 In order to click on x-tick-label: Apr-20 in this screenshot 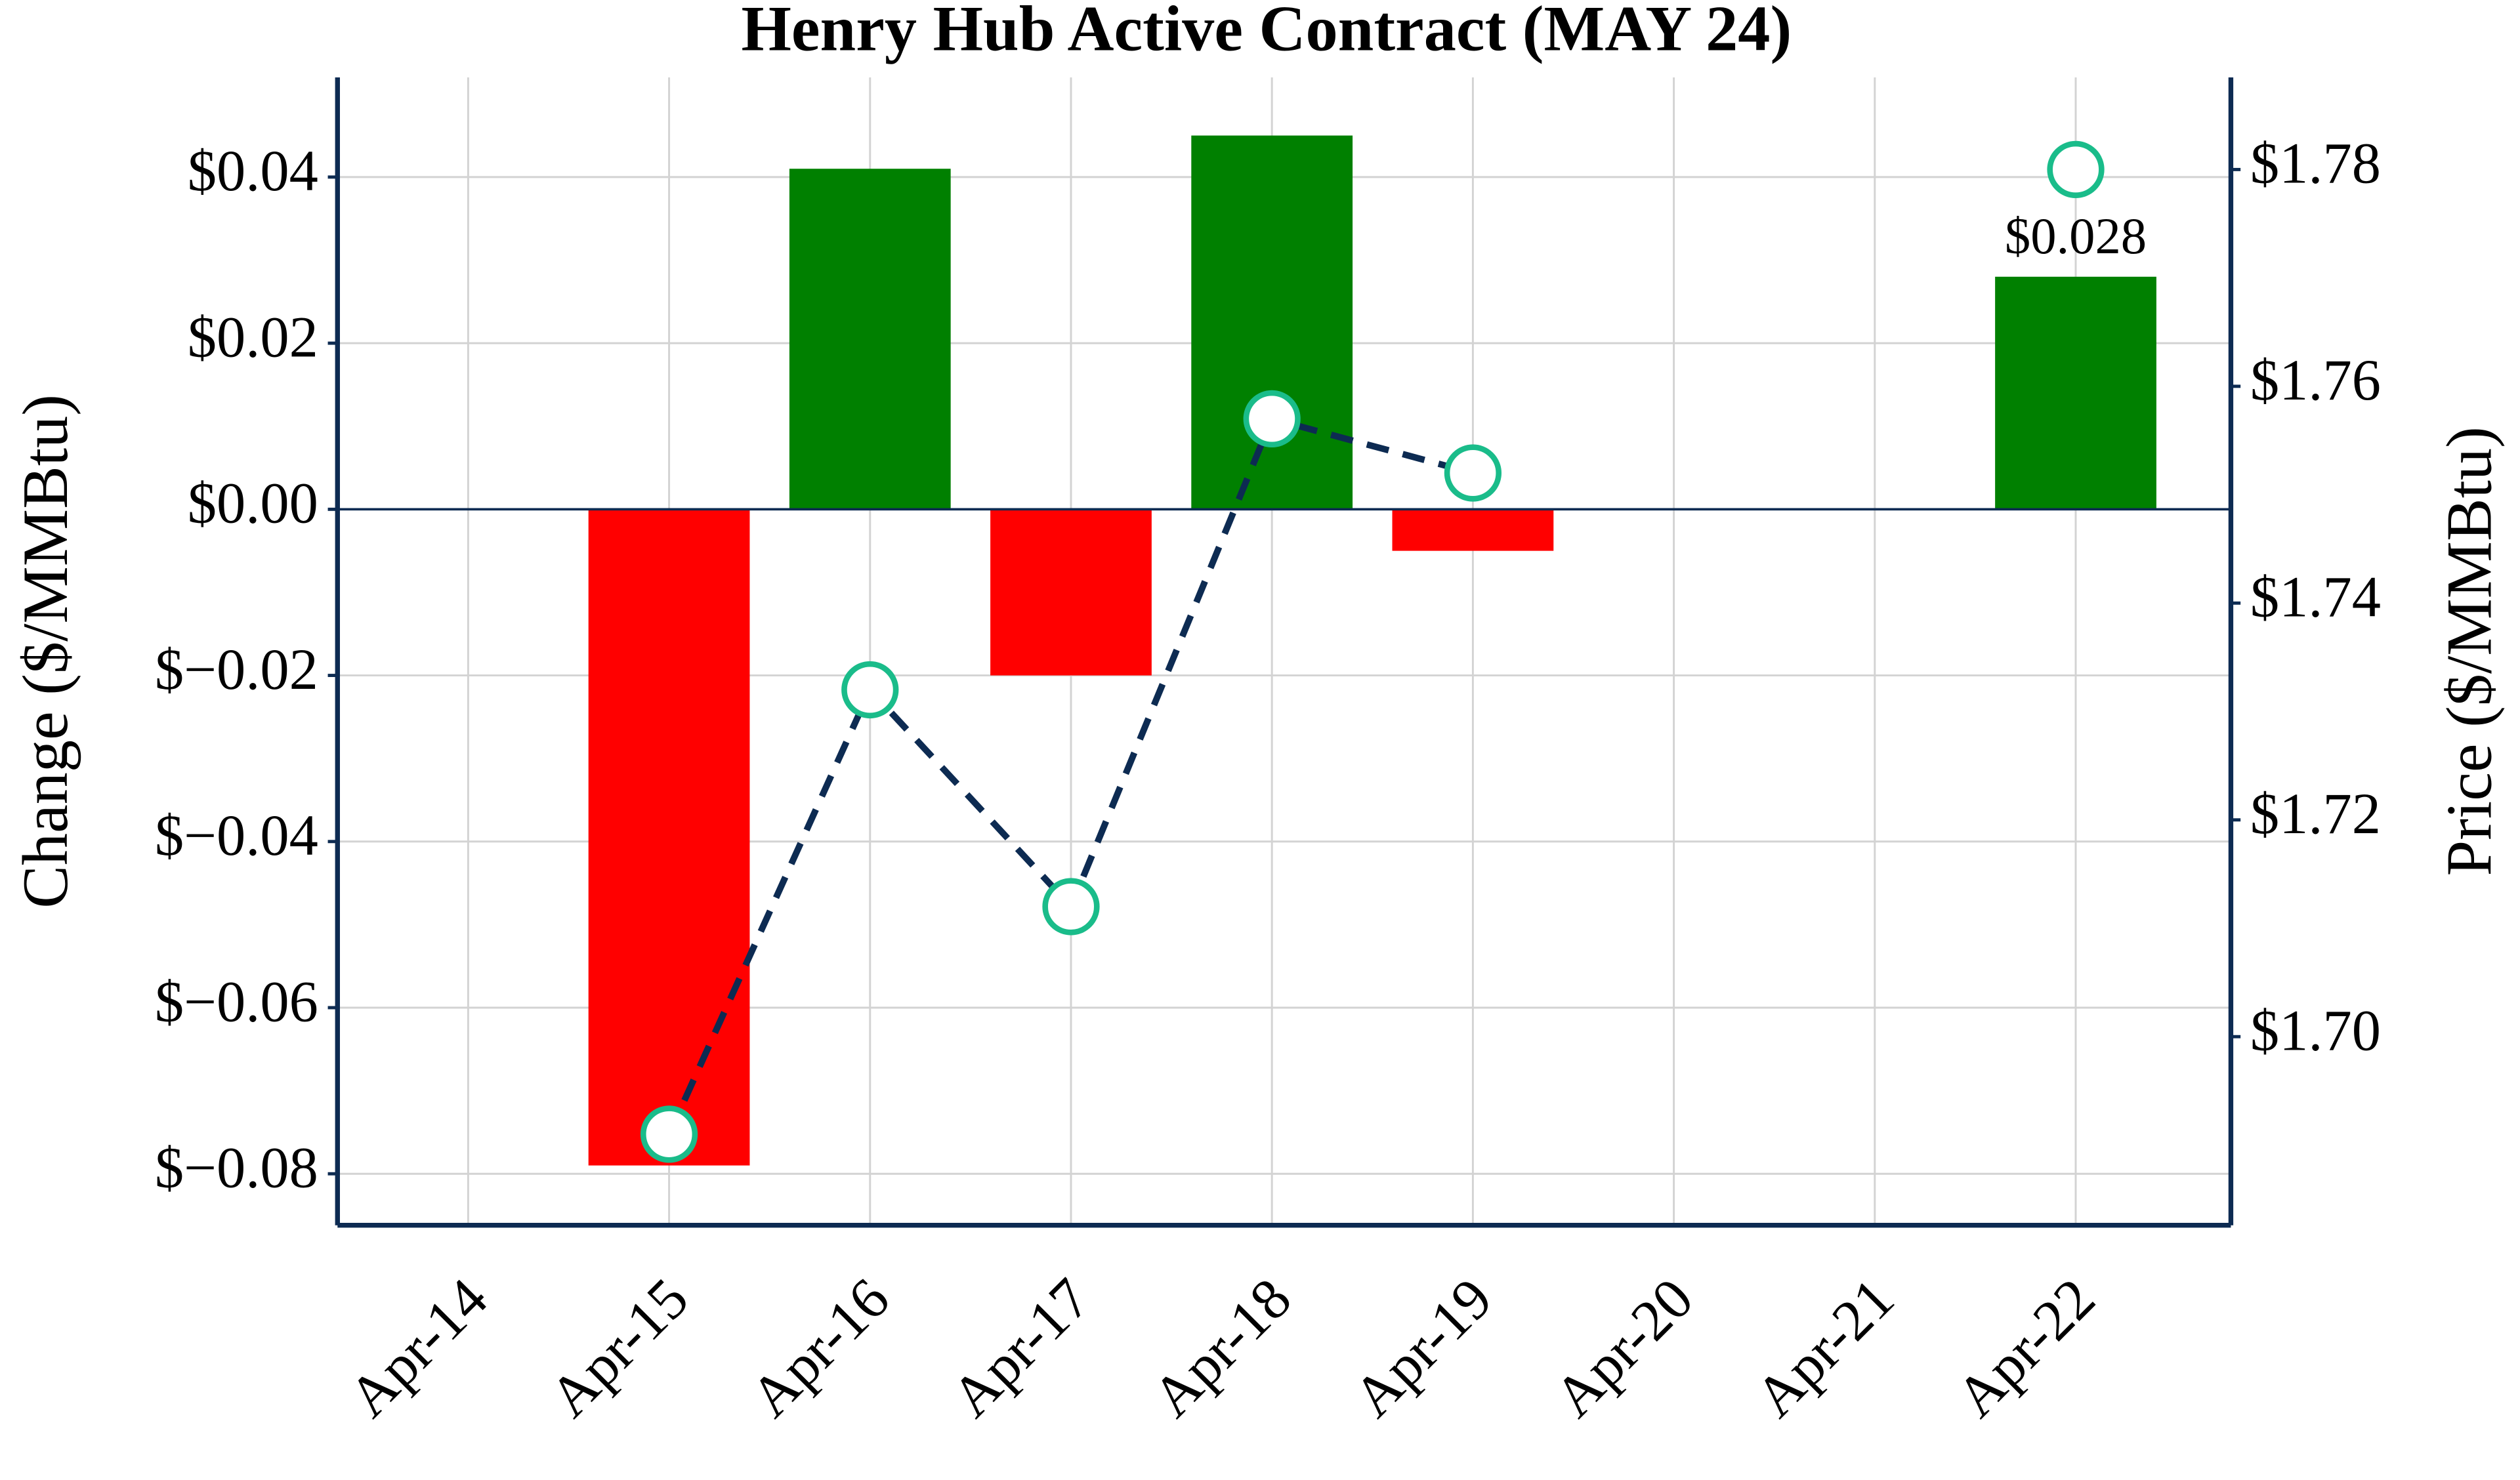, I will do `click(1624, 1347)`.